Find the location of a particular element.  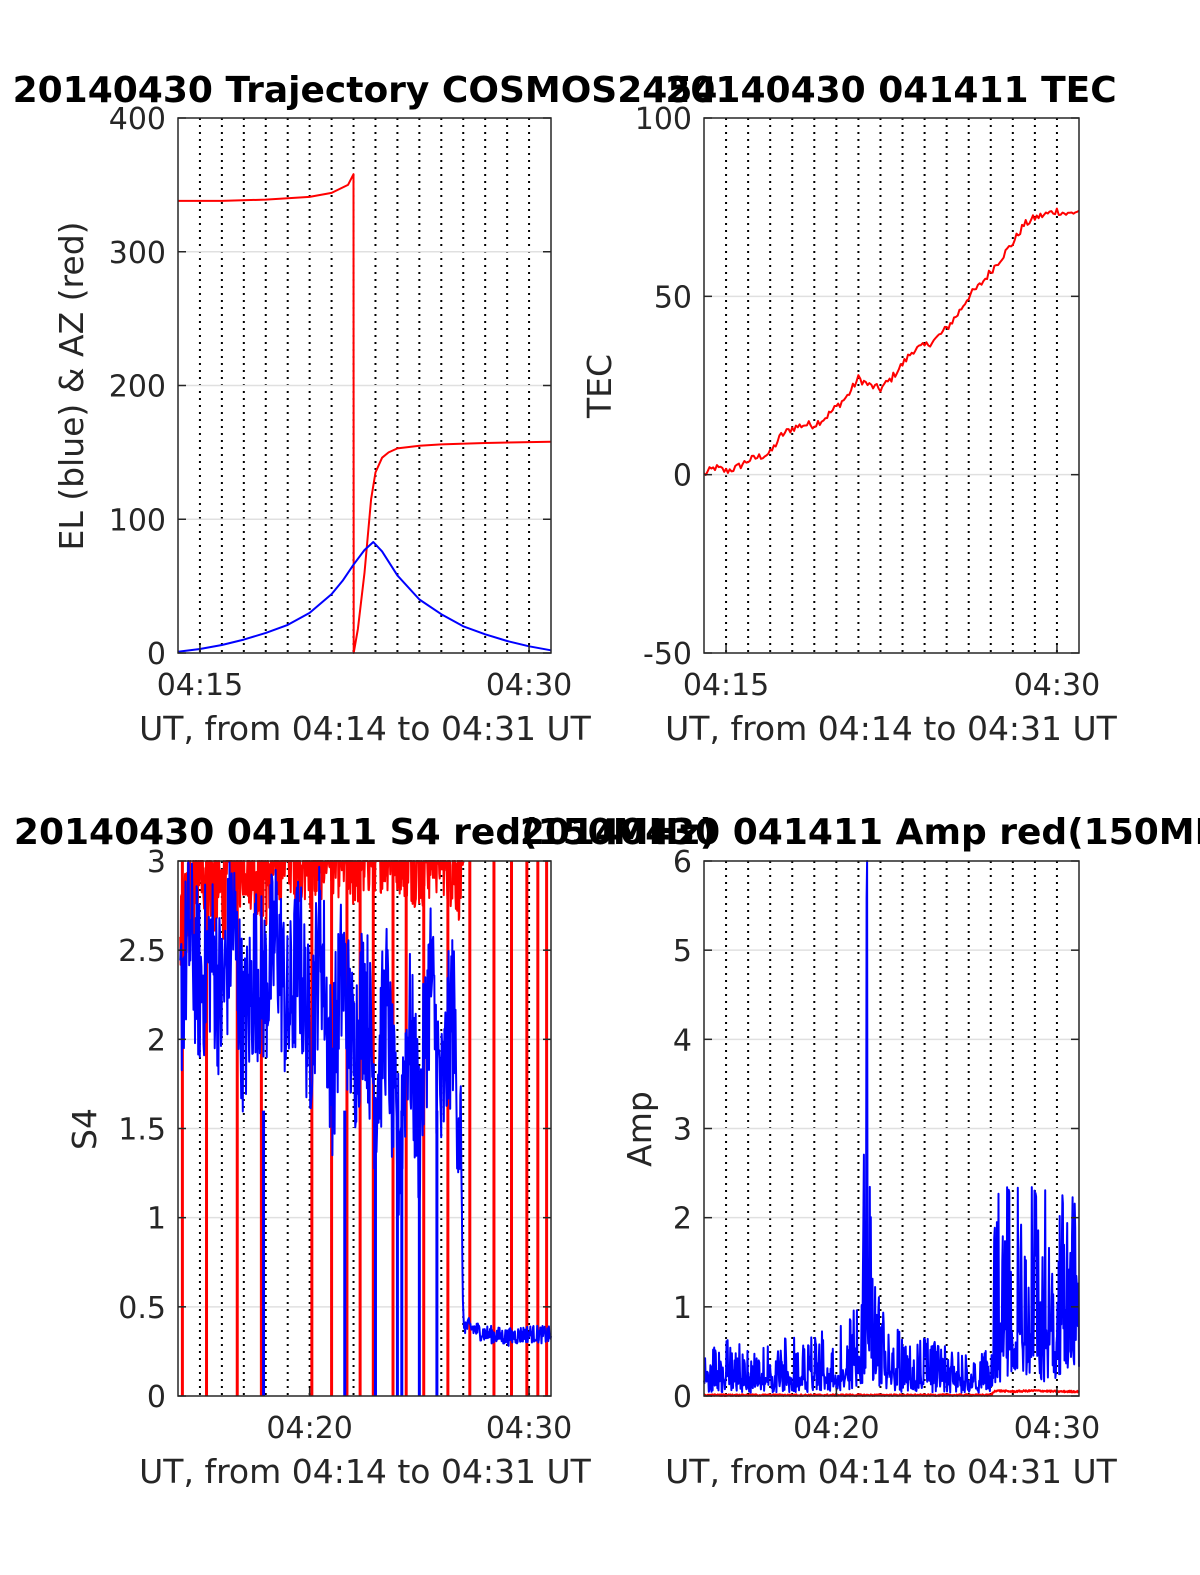

trajectory-xticks: 04:15 04:30 is located at coordinates (364, 674).